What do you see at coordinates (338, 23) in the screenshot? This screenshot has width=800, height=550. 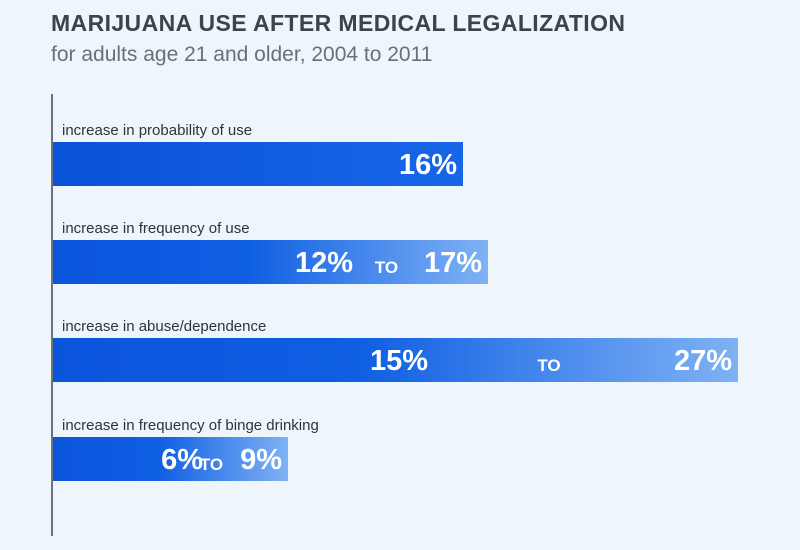 I see `chart-title: MARIJUANA USE AFTER MEDICAL LEGALIZATION` at bounding box center [338, 23].